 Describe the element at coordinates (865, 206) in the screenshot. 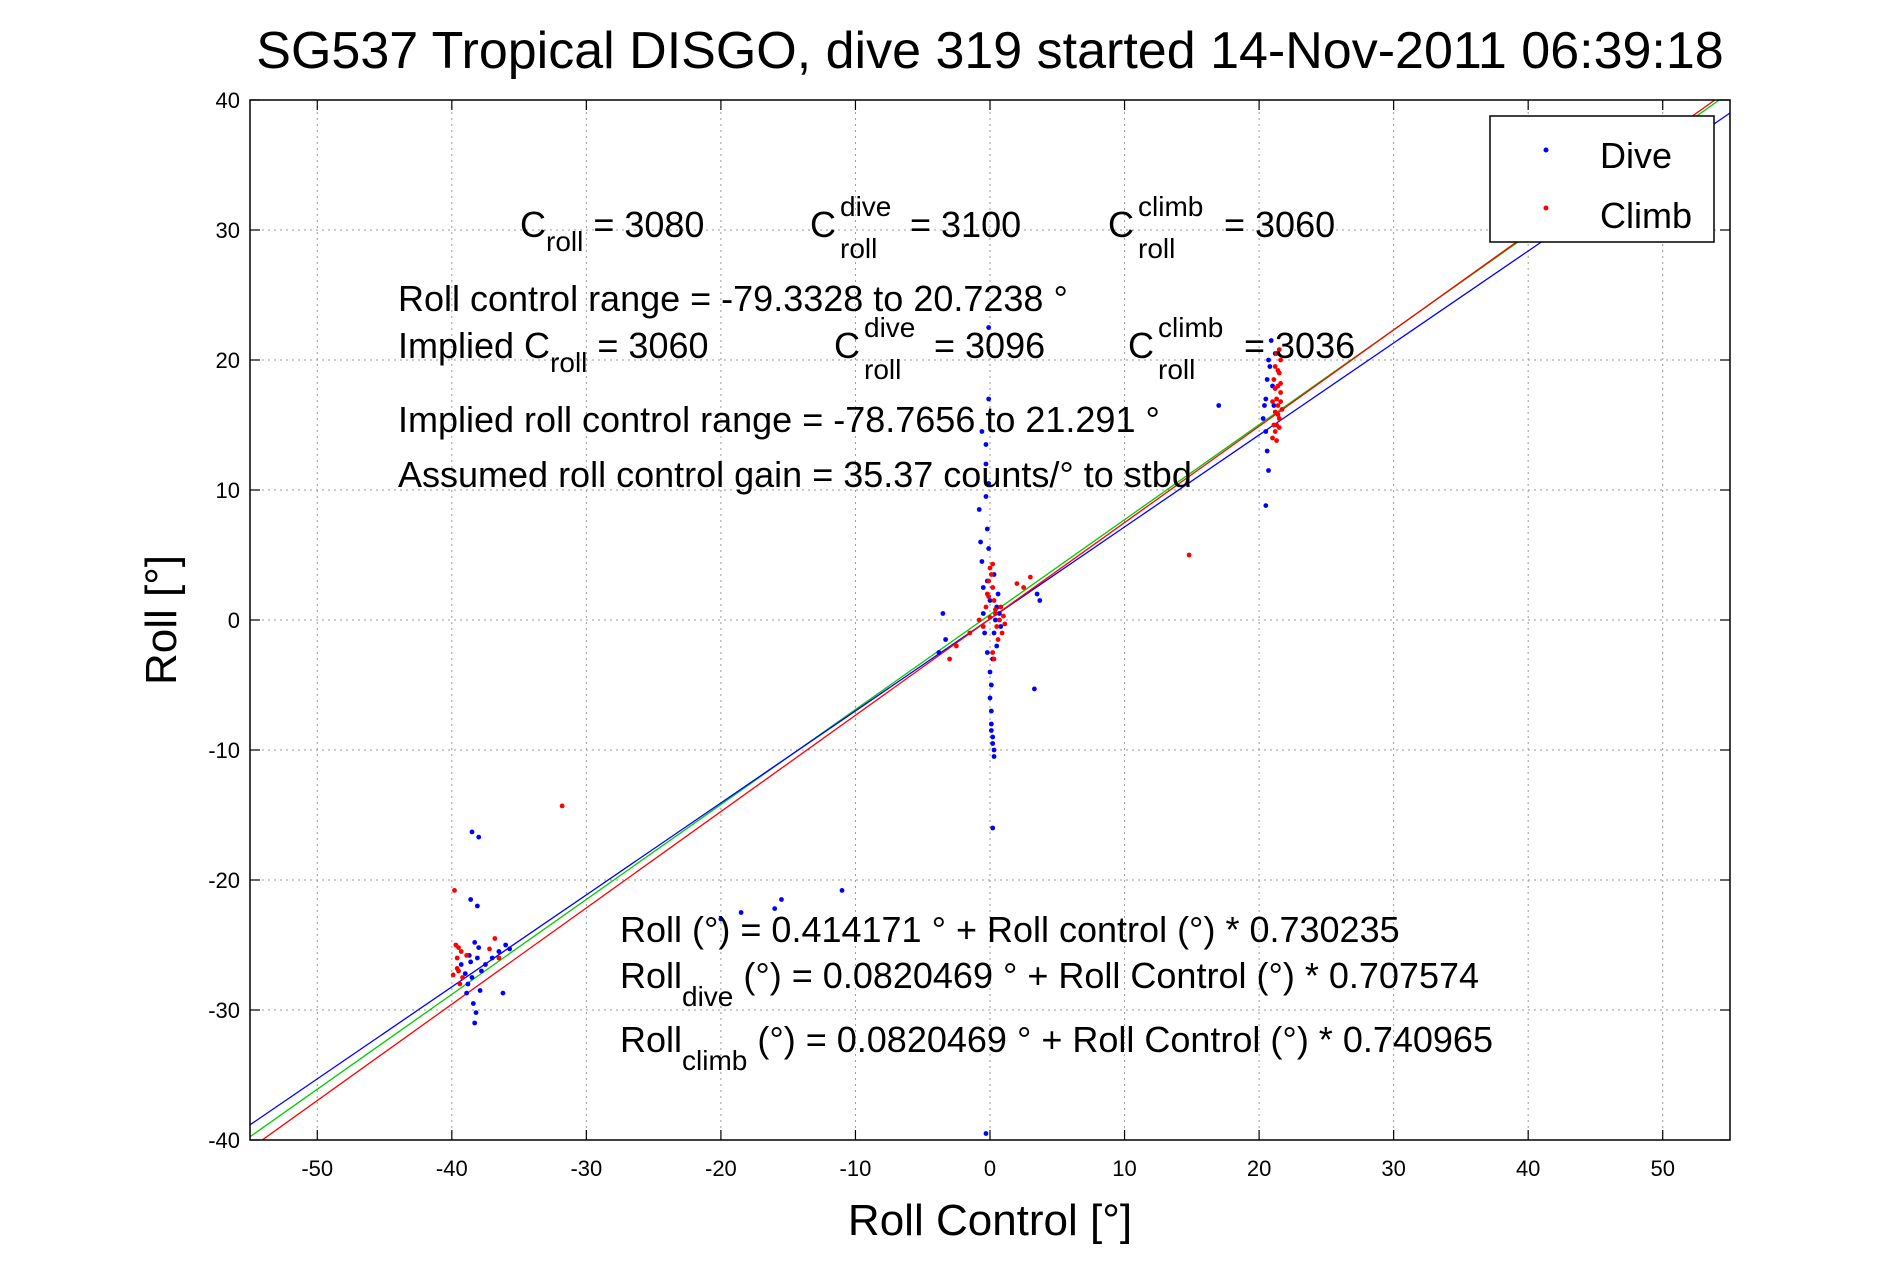

I see `c-roll-dive-sup: dive` at that location.